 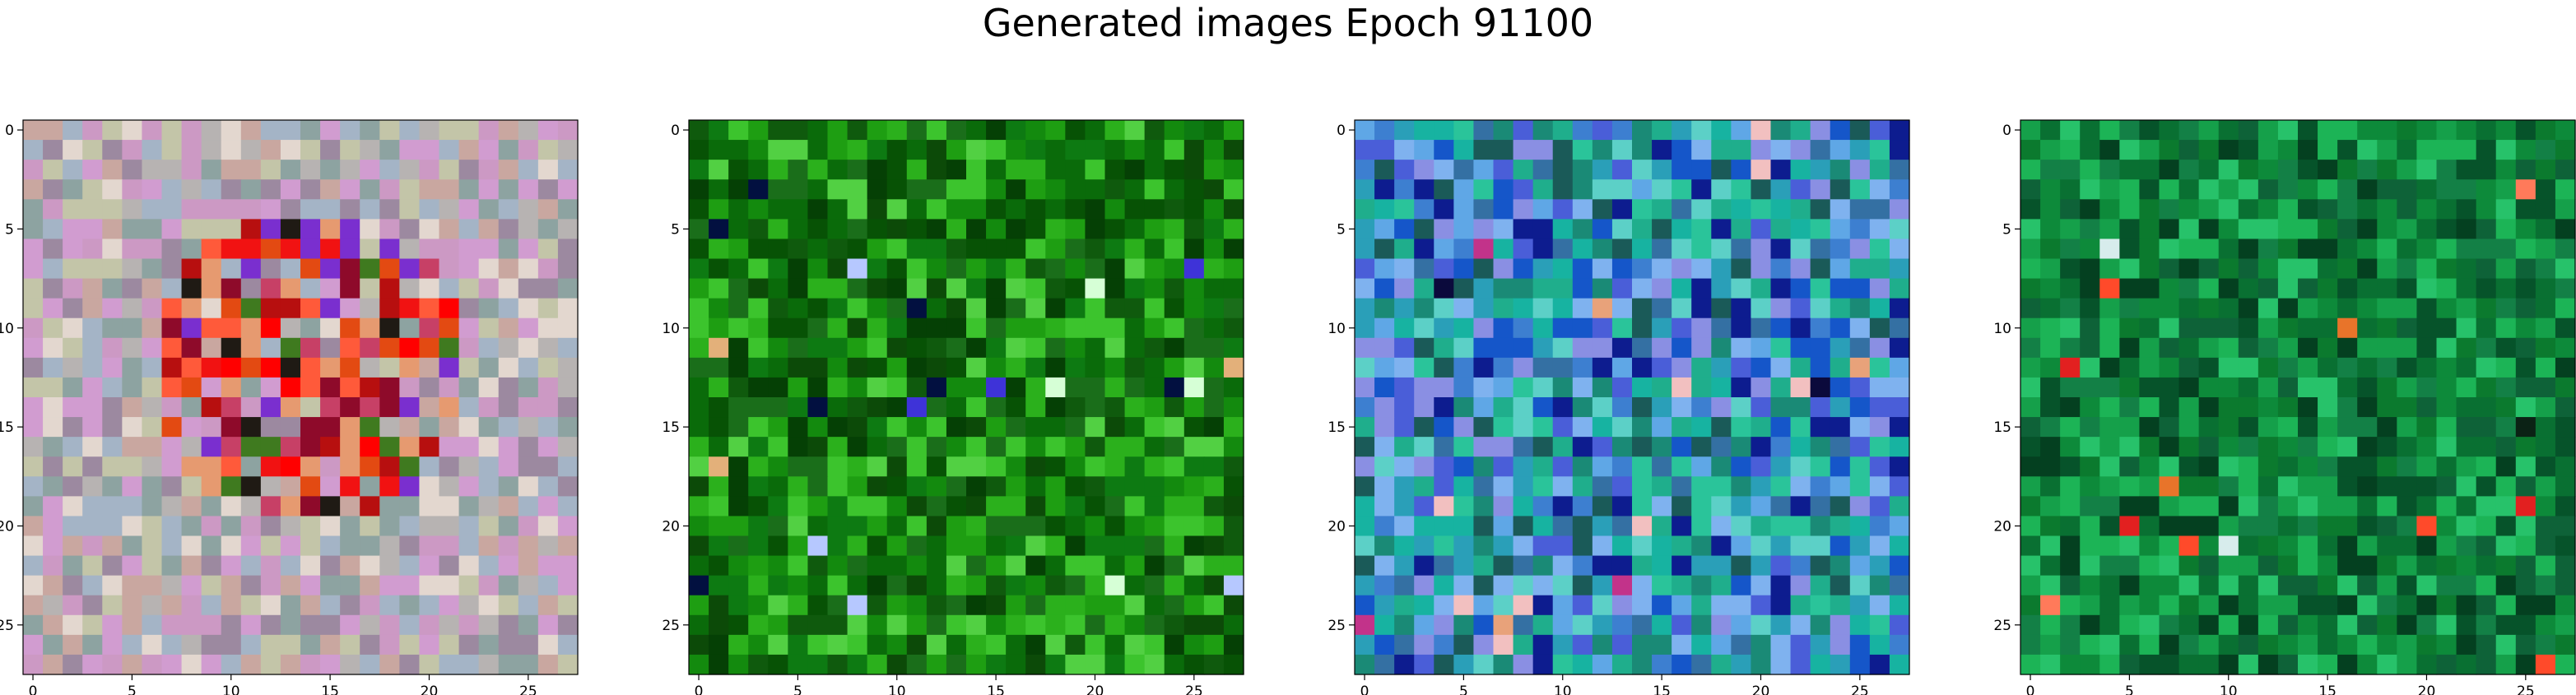 What do you see at coordinates (675, 131) in the screenshot?
I see `y-tick-label: 0` at bounding box center [675, 131].